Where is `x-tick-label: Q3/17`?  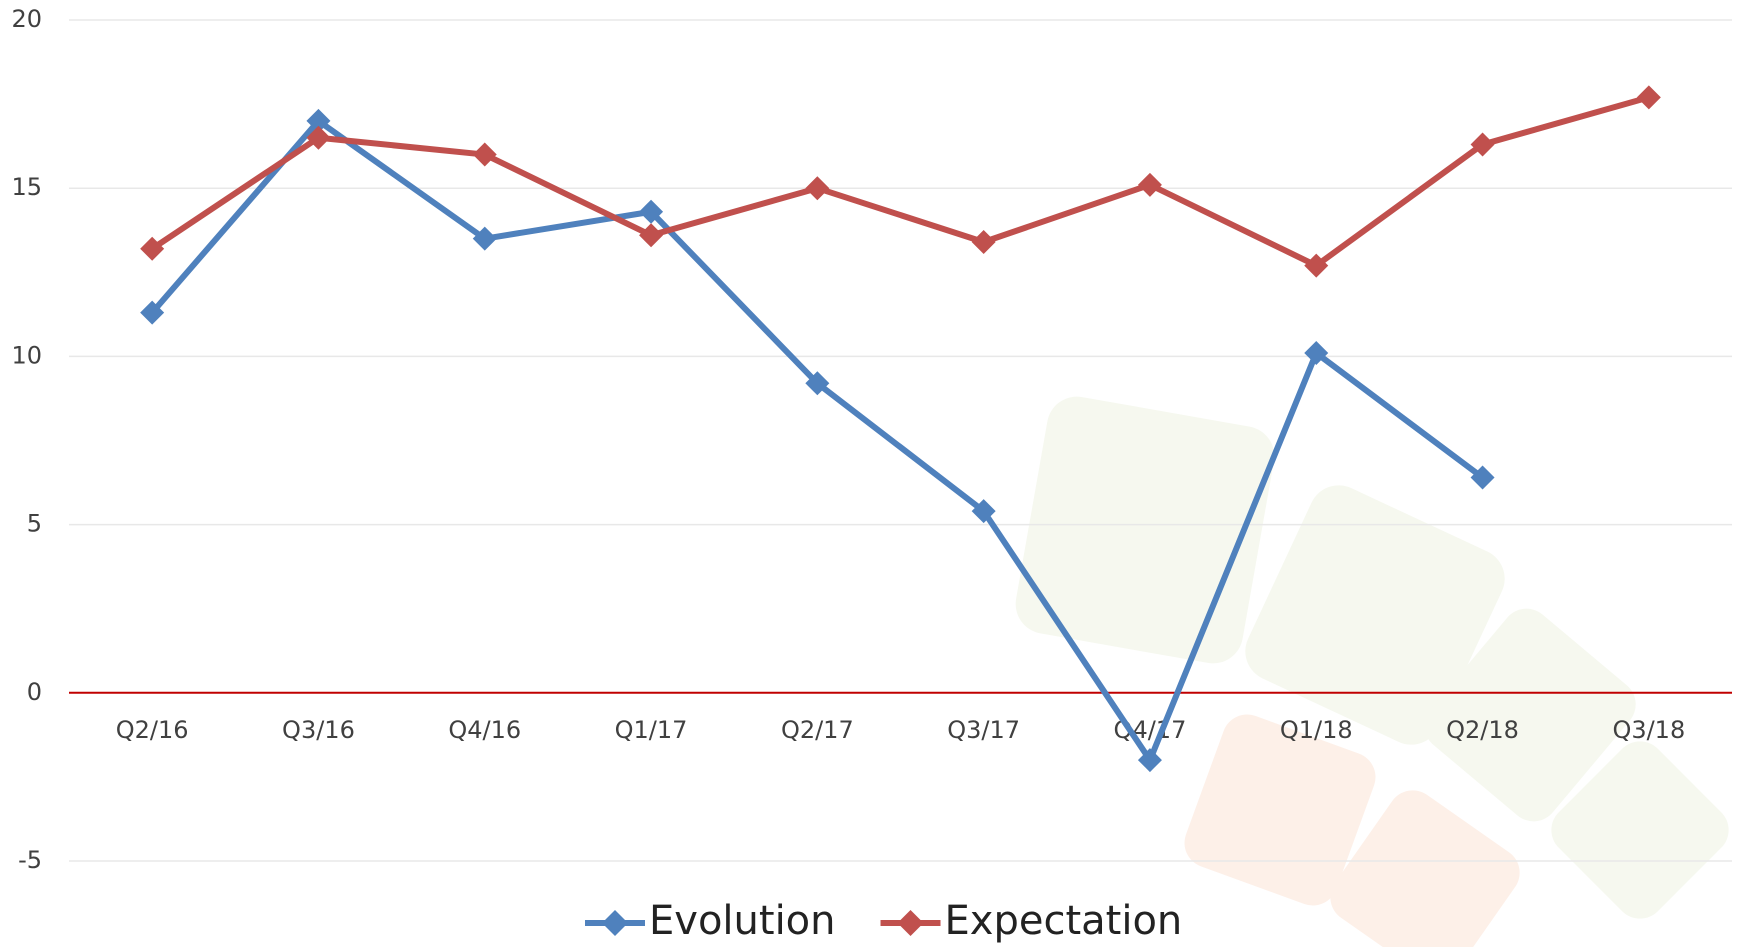
x-tick-label: Q3/17 is located at coordinates (983, 730).